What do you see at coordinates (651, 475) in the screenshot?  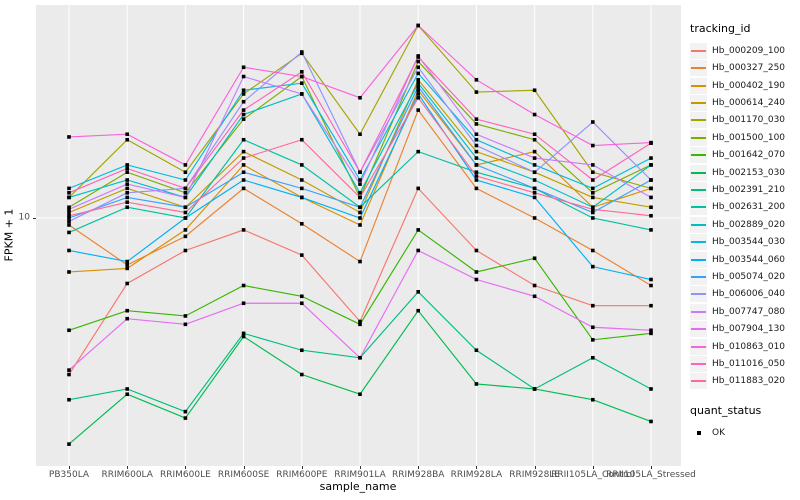 I see `x-tick-label: RRII105LA_Stressed` at bounding box center [651, 475].